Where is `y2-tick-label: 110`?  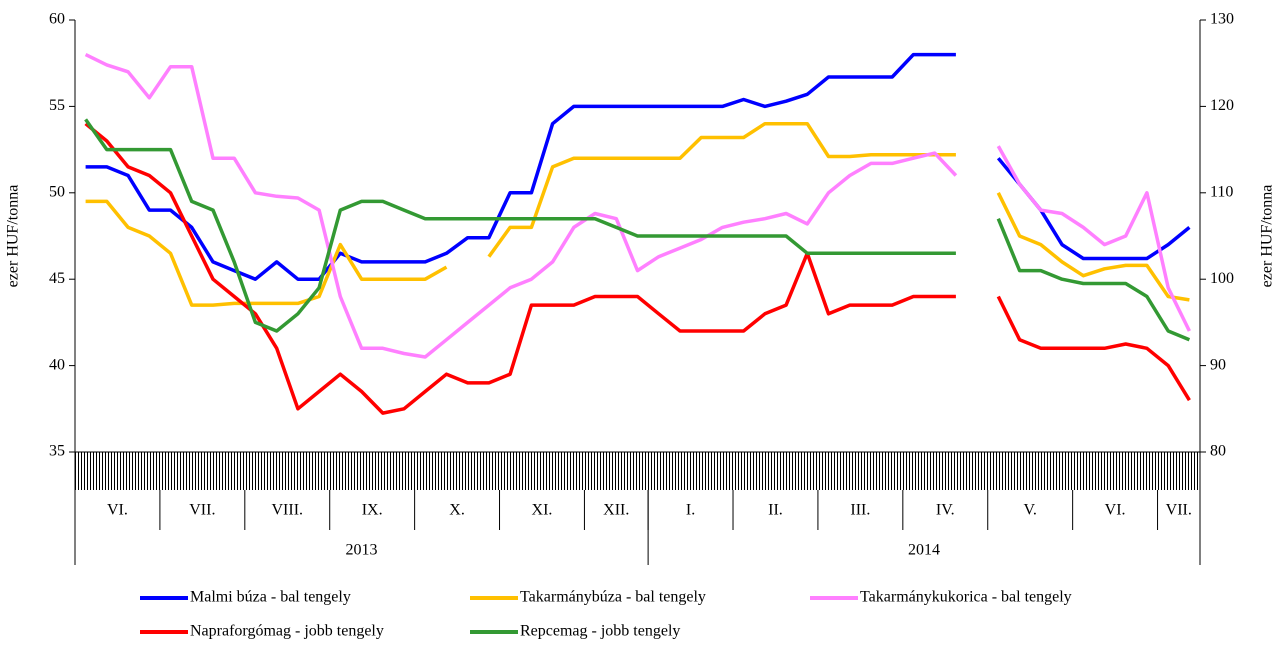
y2-tick-label: 110 is located at coordinates (1221, 191).